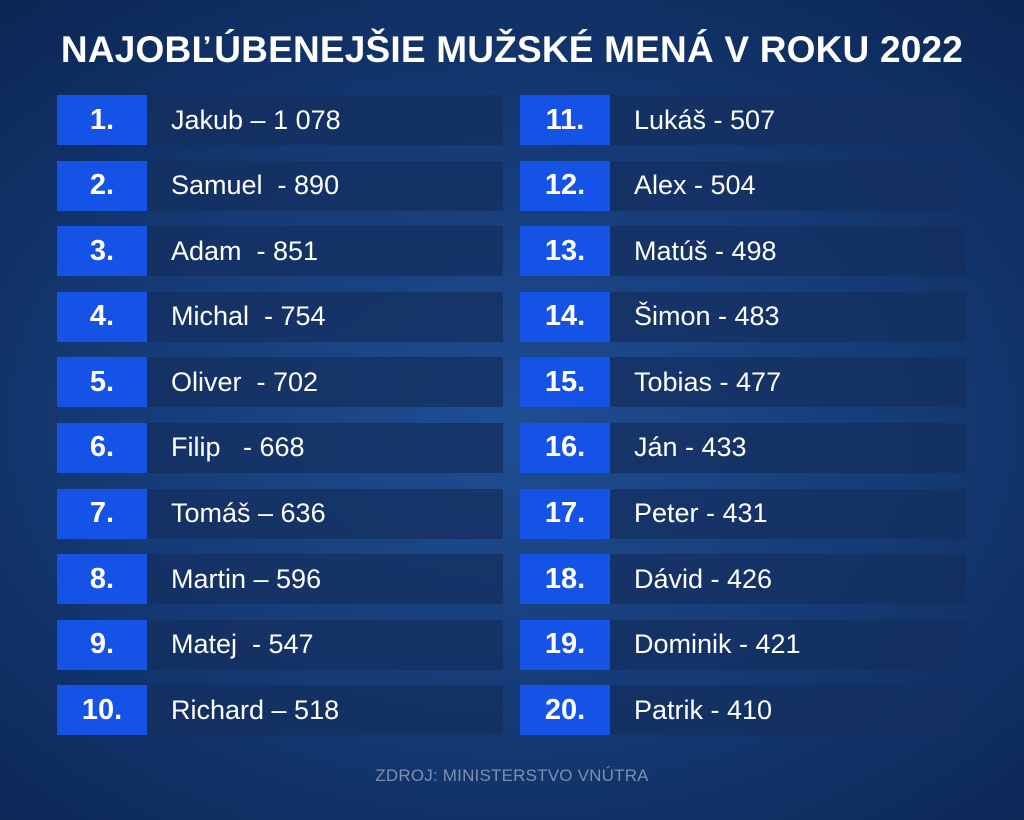  I want to click on ranking-row: 7. Tomáš – 636, so click(280, 513).